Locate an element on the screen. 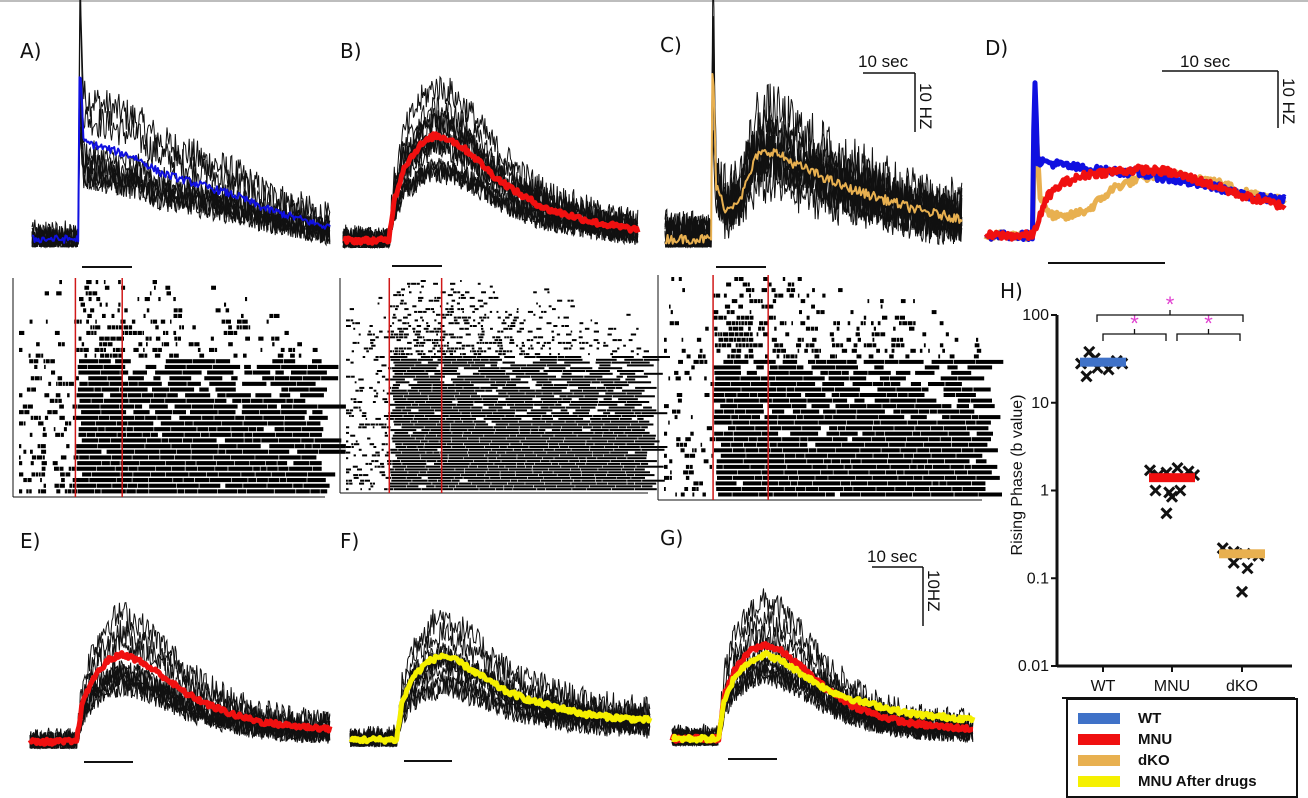  h-group-dko is located at coordinates (1240, 570).